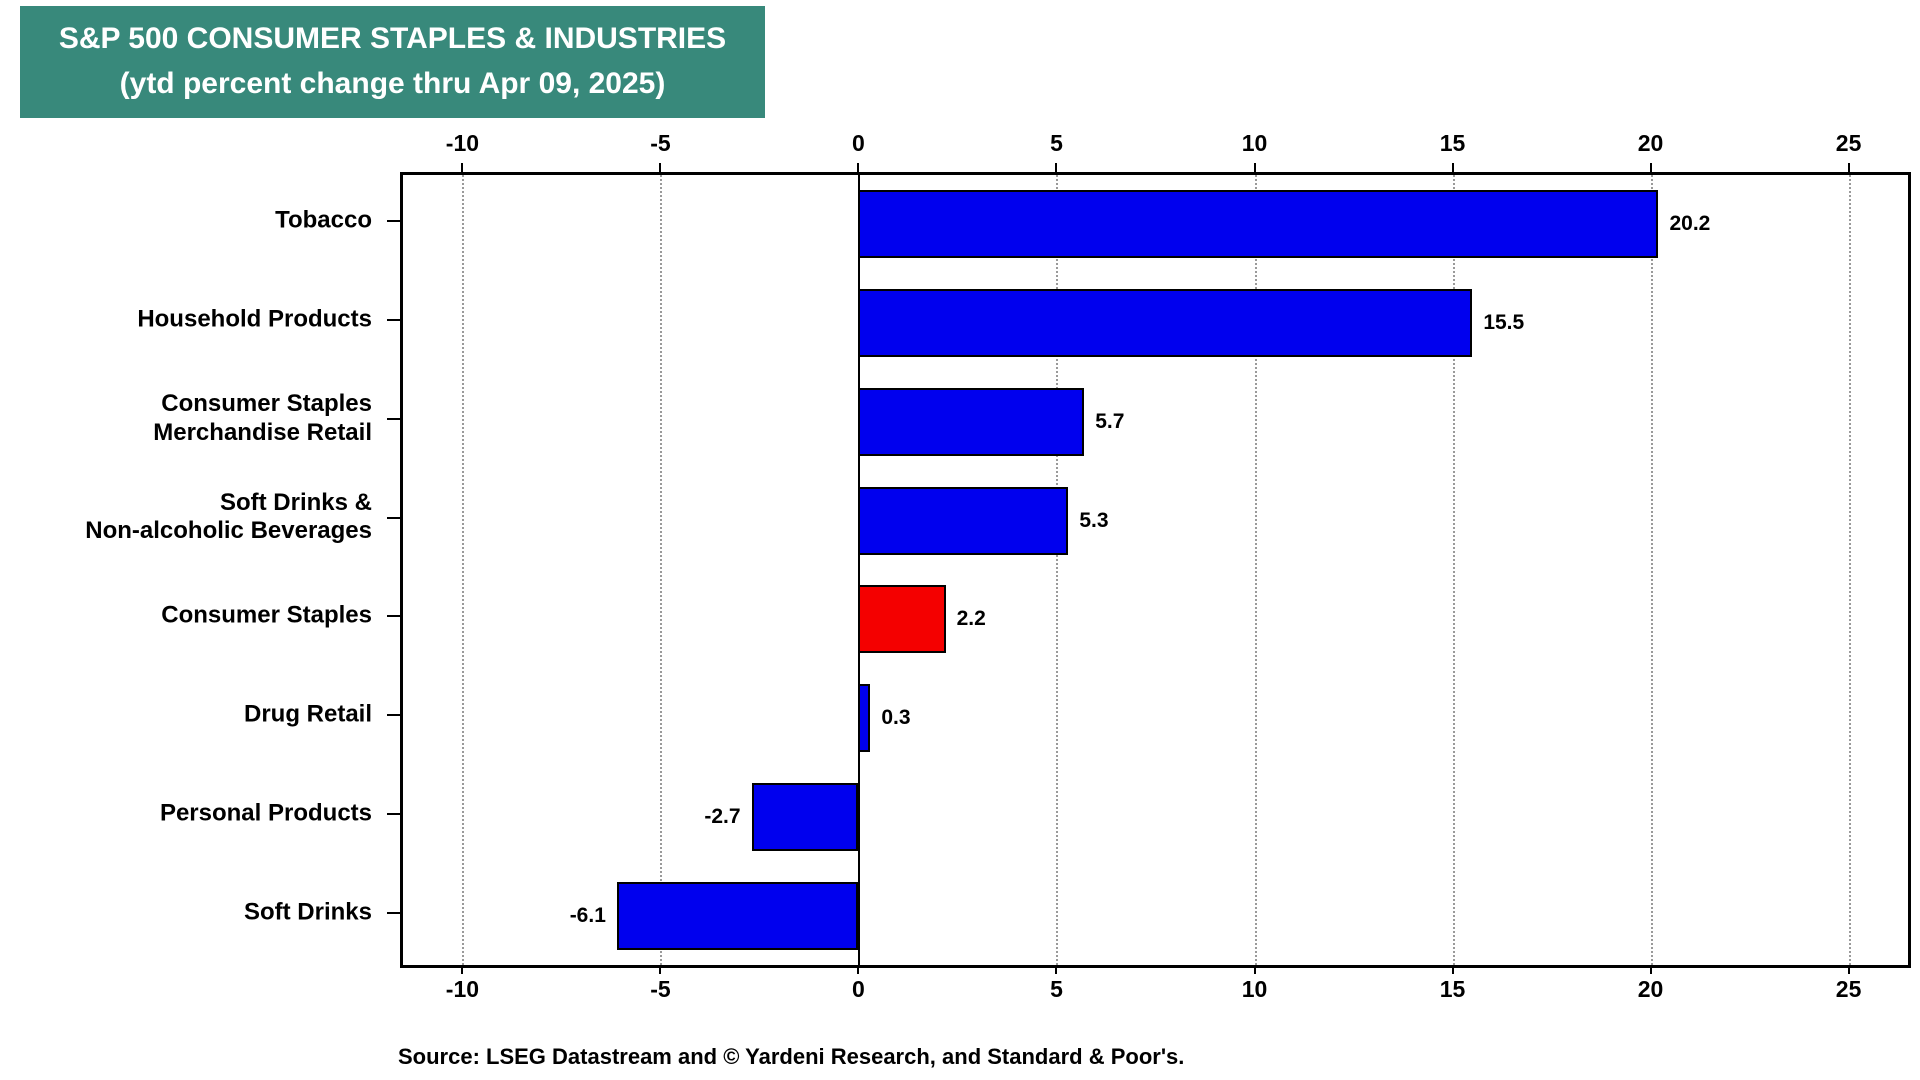 The width and height of the screenshot is (1920, 1080). Describe the element at coordinates (1254, 989) in the screenshot. I see `x-axis-tick-label-bottom: 10` at that location.